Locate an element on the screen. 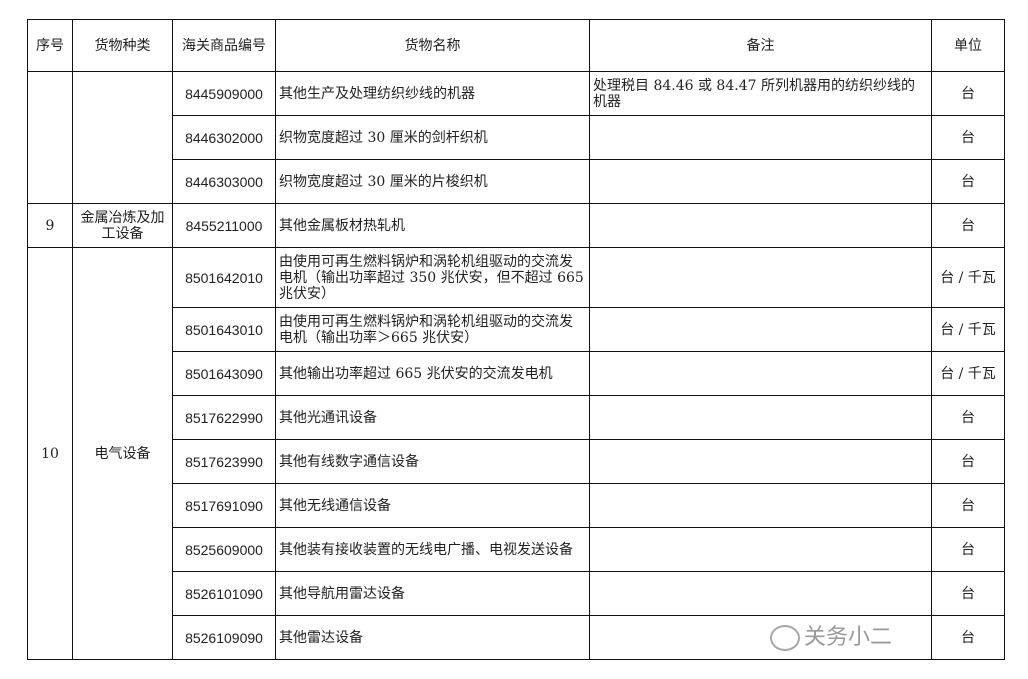  customs-code: 8526109090 is located at coordinates (224, 637).